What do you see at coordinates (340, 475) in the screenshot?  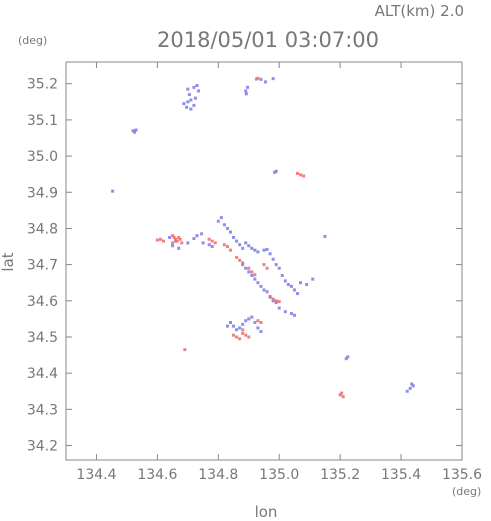 I see `x-tick-label: 135.2` at bounding box center [340, 475].